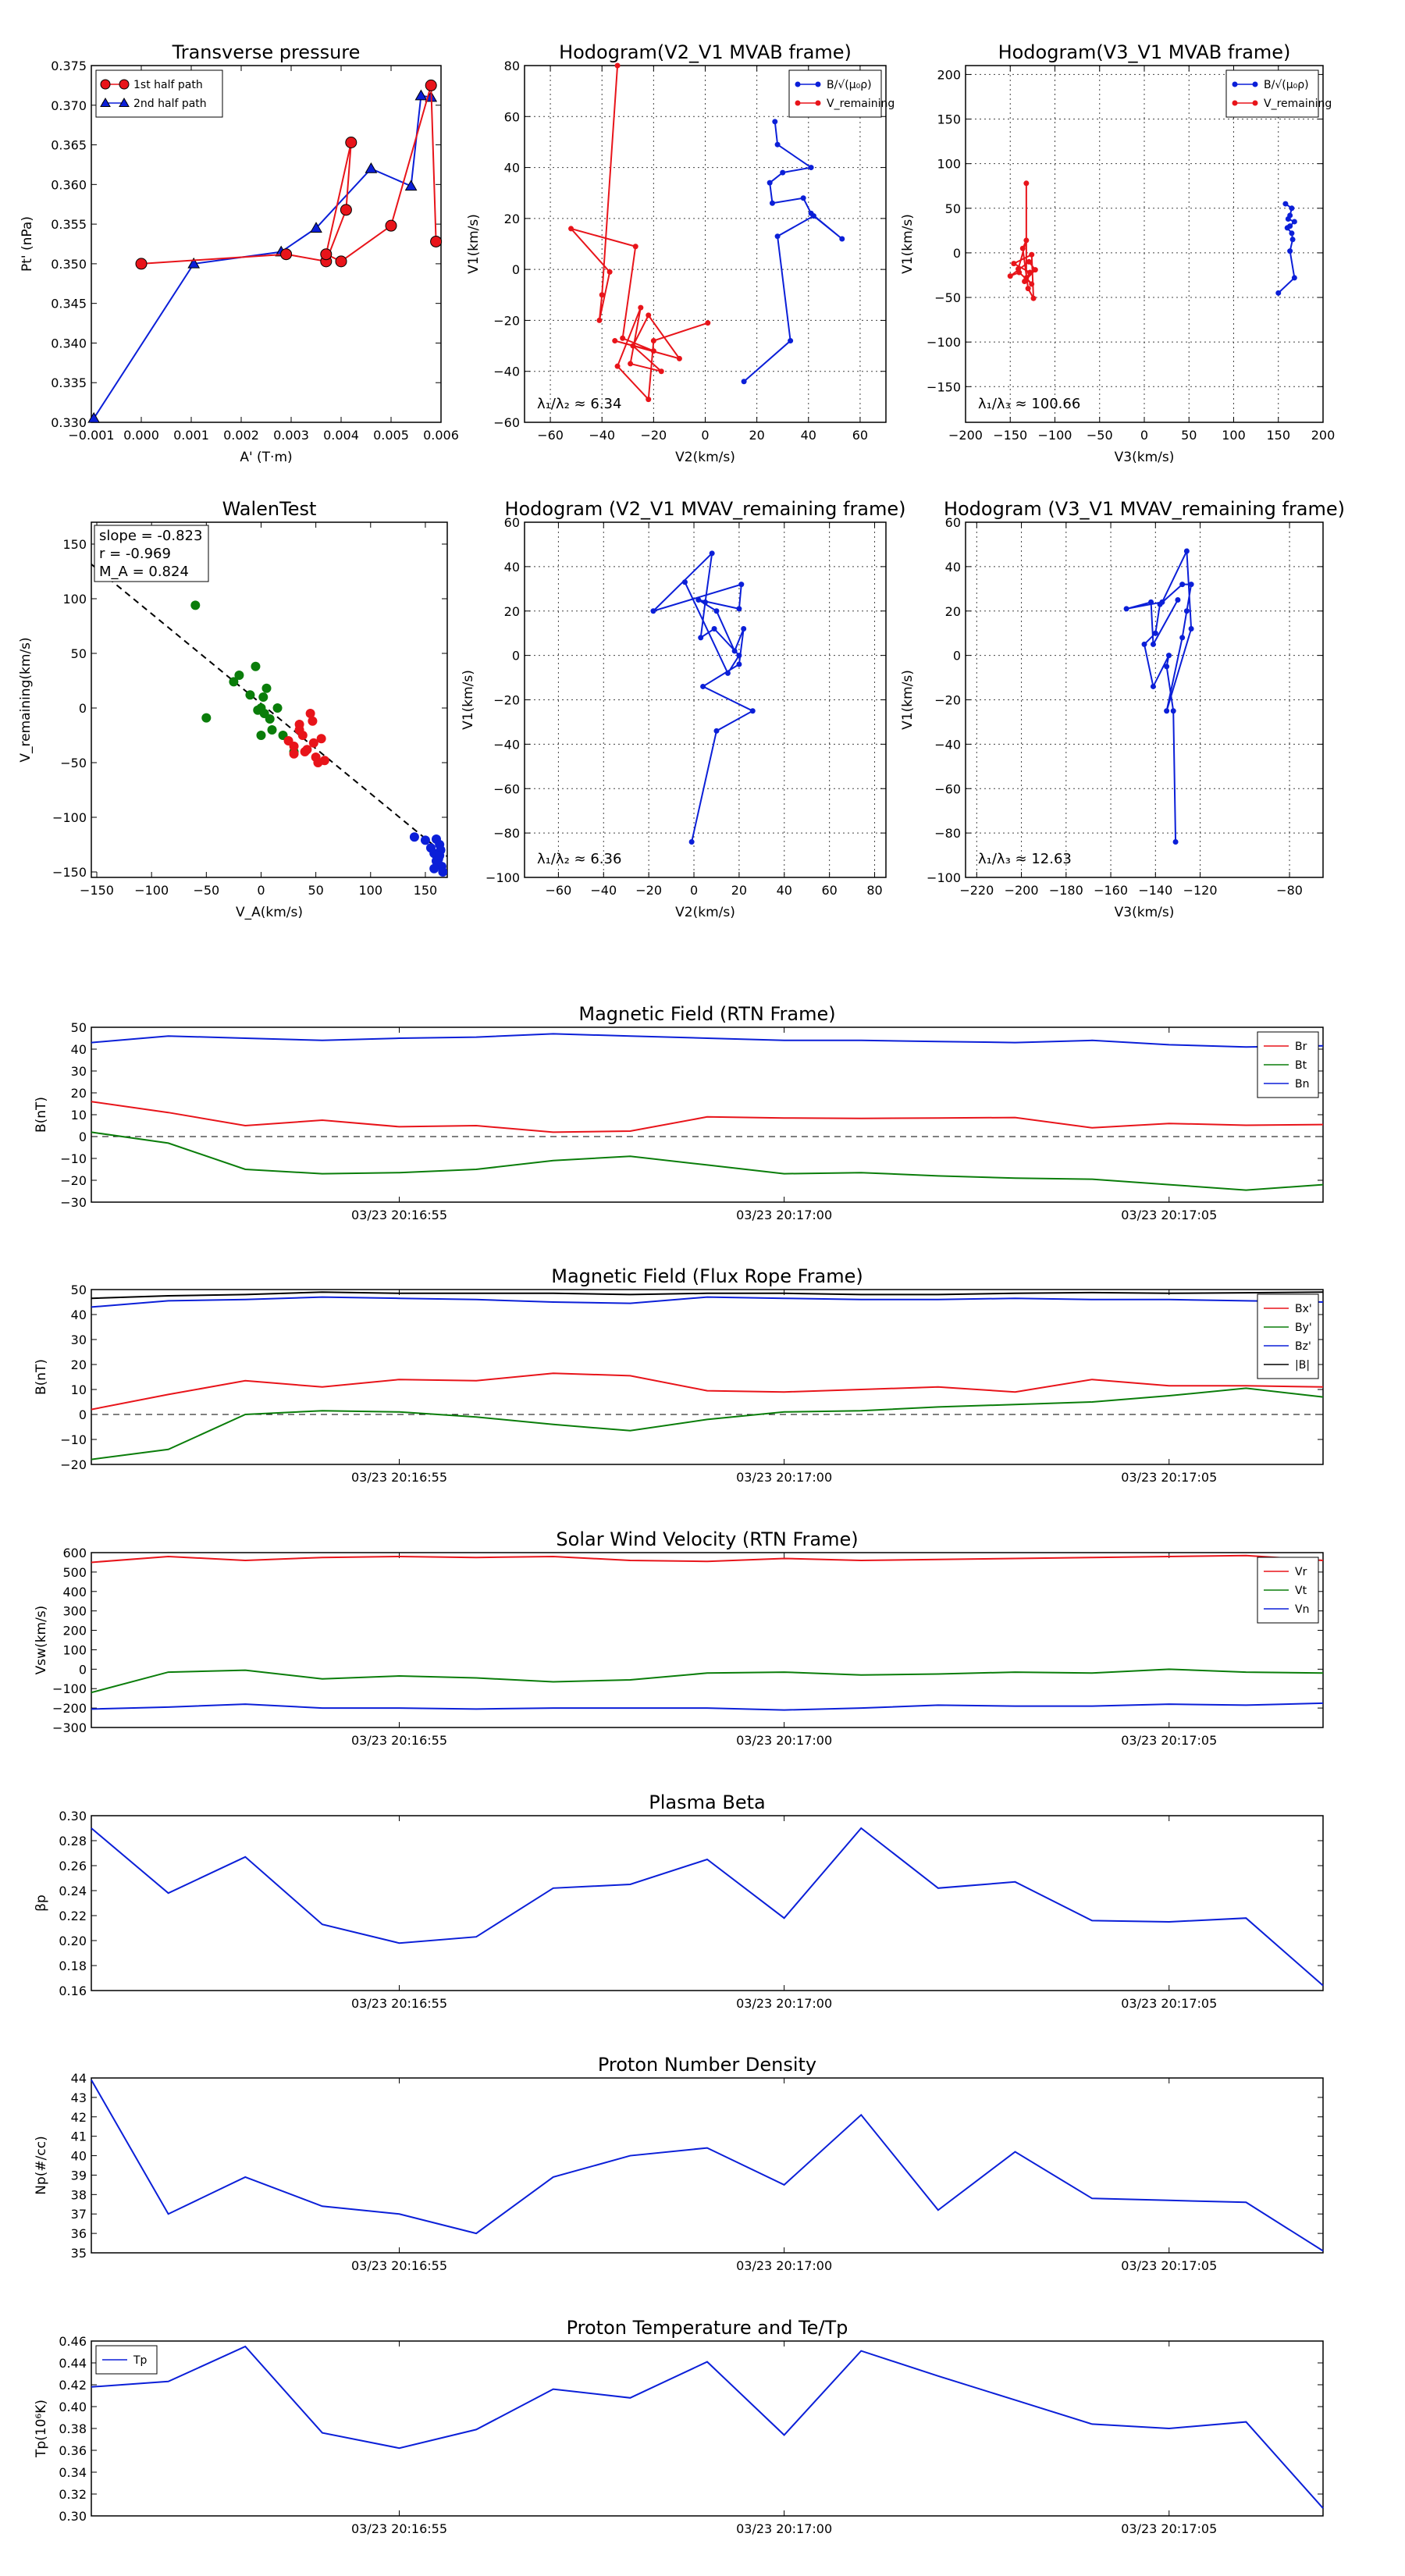  What do you see at coordinates (1255, 84) in the screenshot?
I see `legend-marker` at bounding box center [1255, 84].